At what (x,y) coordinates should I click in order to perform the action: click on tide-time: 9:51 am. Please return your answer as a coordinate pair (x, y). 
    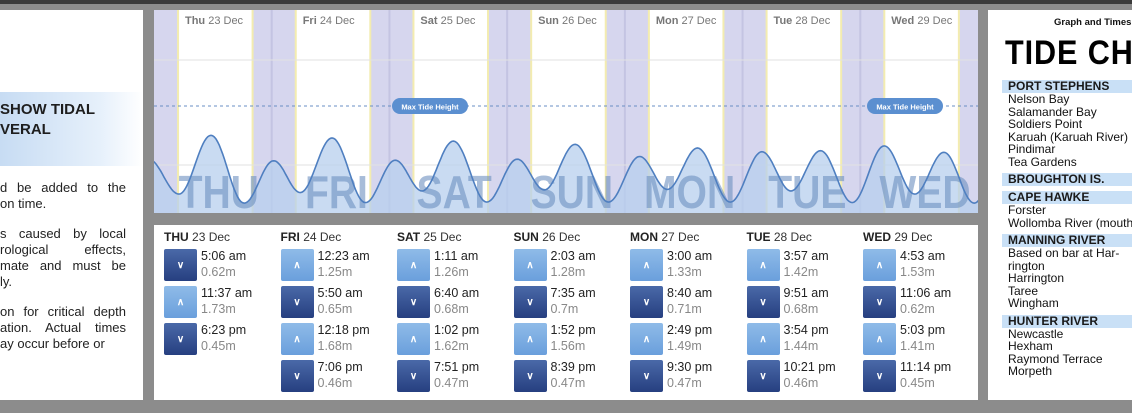
    Looking at the image, I should click on (806, 293).